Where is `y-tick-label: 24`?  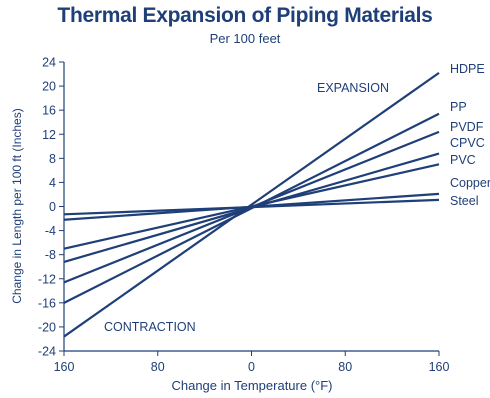 y-tick-label: 24 is located at coordinates (49, 63).